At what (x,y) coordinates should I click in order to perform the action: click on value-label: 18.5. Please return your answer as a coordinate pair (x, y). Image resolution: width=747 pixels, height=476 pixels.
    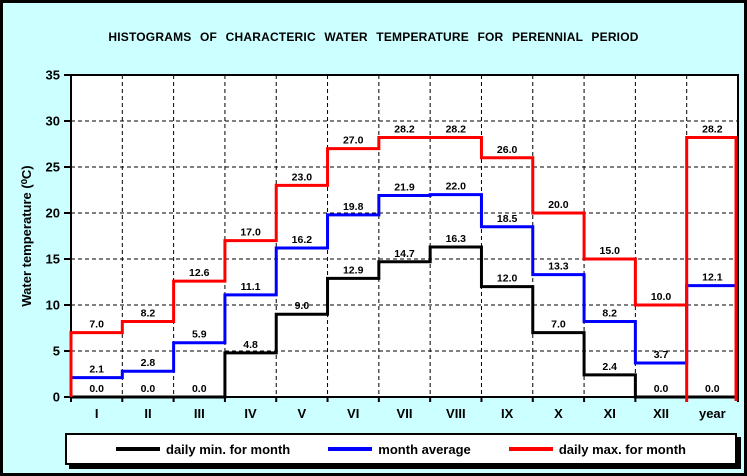
    Looking at the image, I should click on (507, 219).